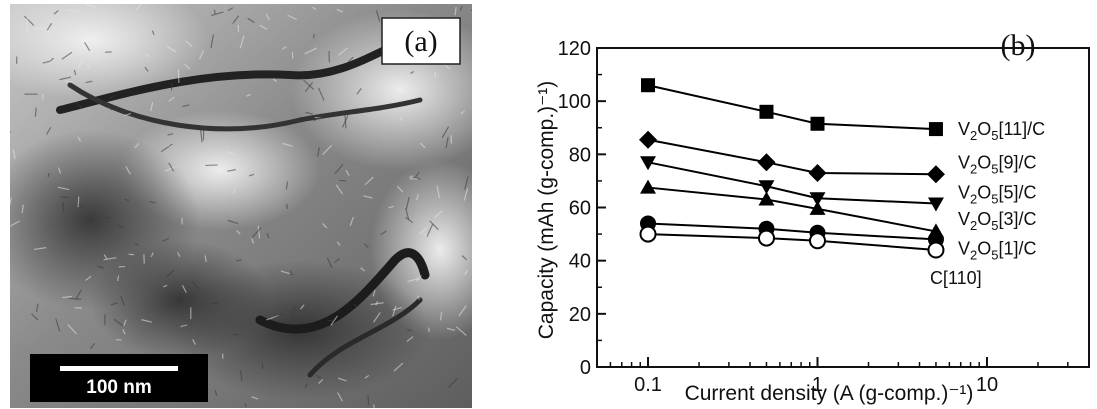 This screenshot has width=1097, height=409. I want to click on panel-a-label-box, so click(421, 41).